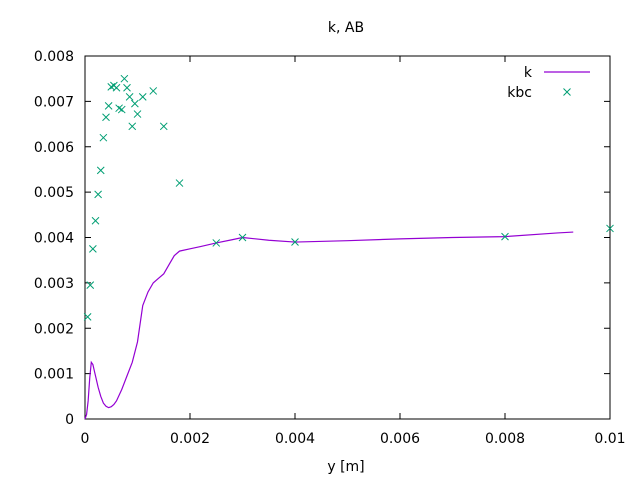  What do you see at coordinates (54, 57) in the screenshot?
I see `y-tick-label: 0.008` at bounding box center [54, 57].